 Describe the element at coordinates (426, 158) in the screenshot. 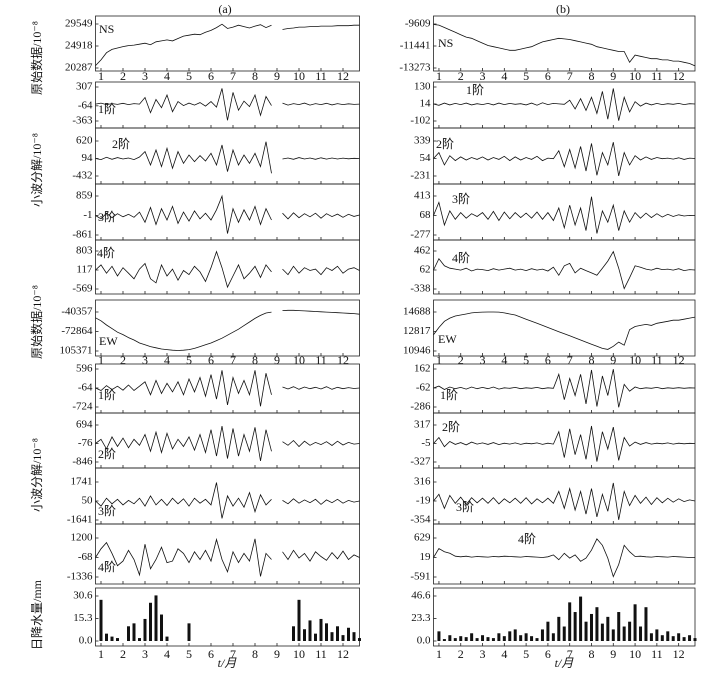

I see `y-tick-label: 54` at that location.